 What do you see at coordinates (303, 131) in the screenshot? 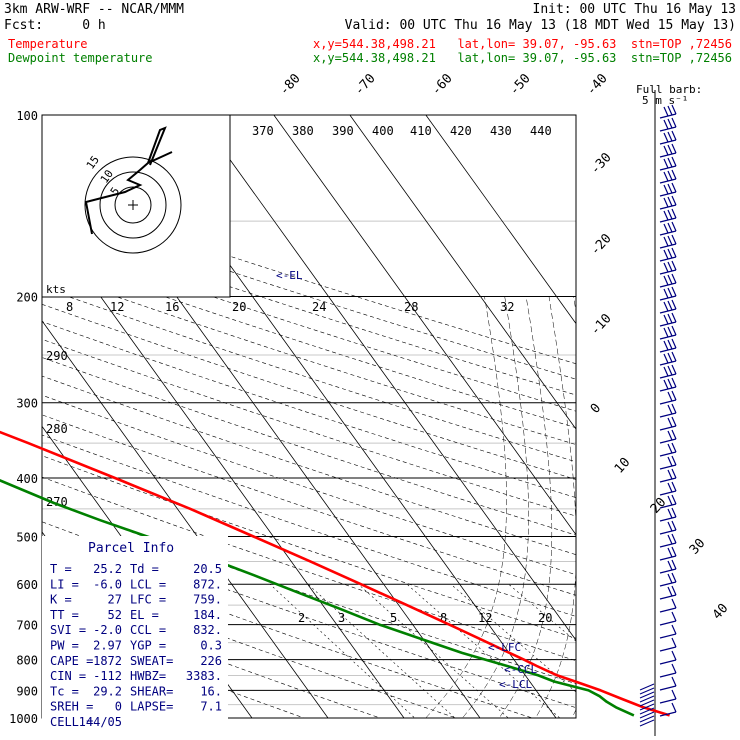
I see `theta-label: 380` at bounding box center [303, 131].